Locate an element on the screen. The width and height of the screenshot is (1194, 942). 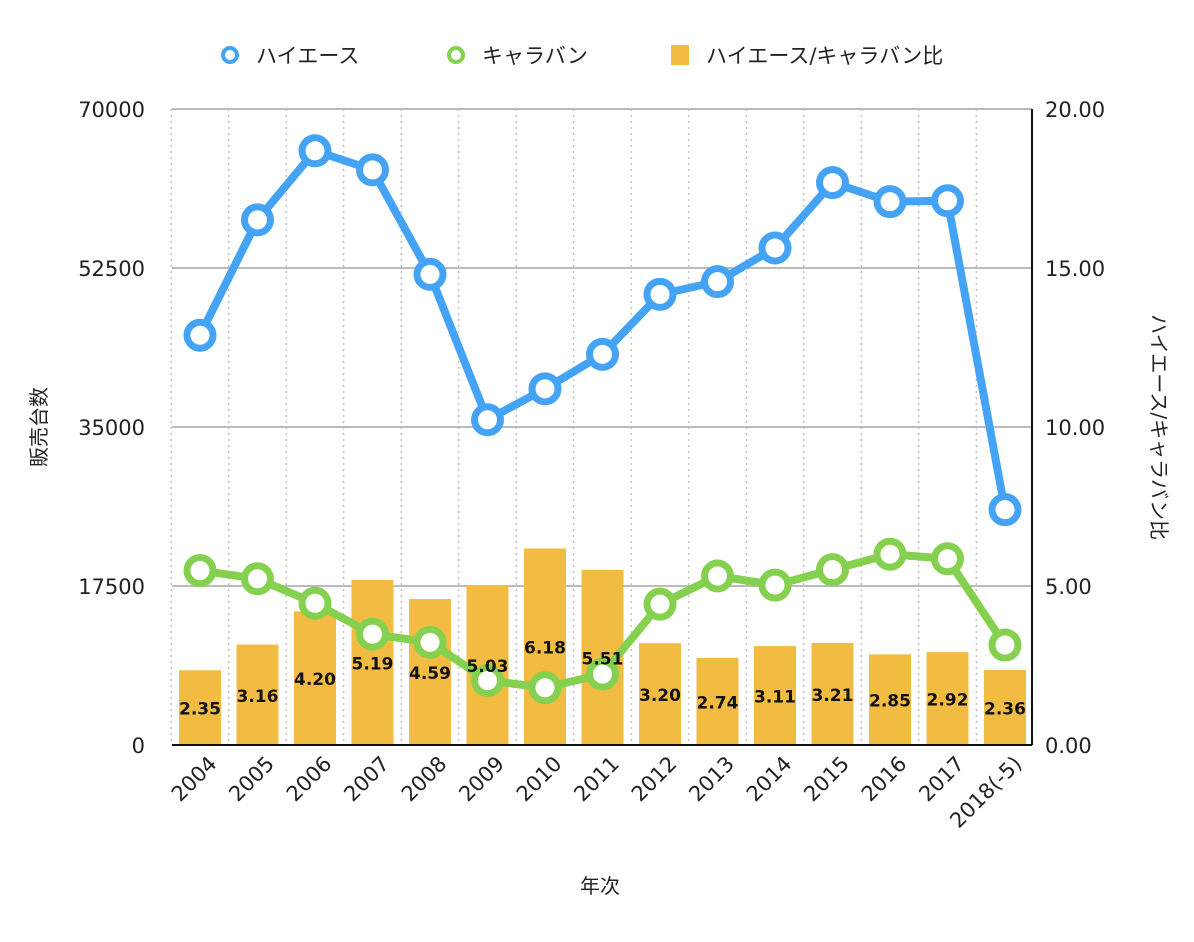
bar-data-label: 2.35 is located at coordinates (200, 710).